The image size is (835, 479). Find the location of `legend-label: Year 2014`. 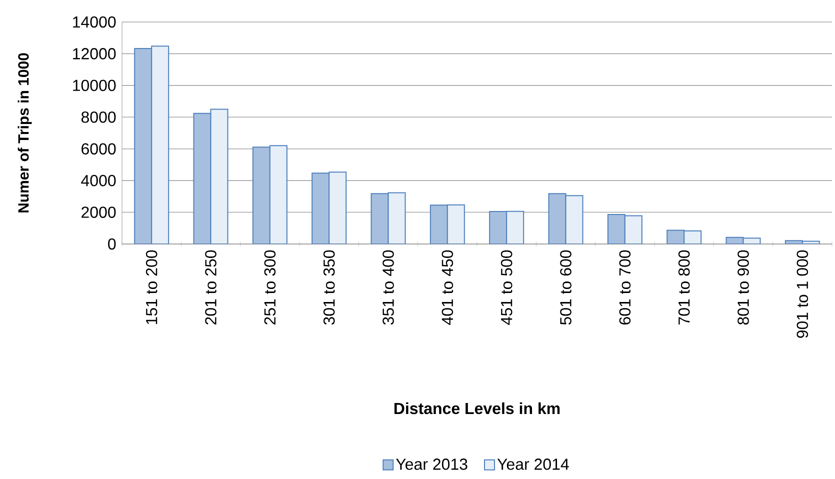

legend-label: Year 2014 is located at coordinates (533, 464).